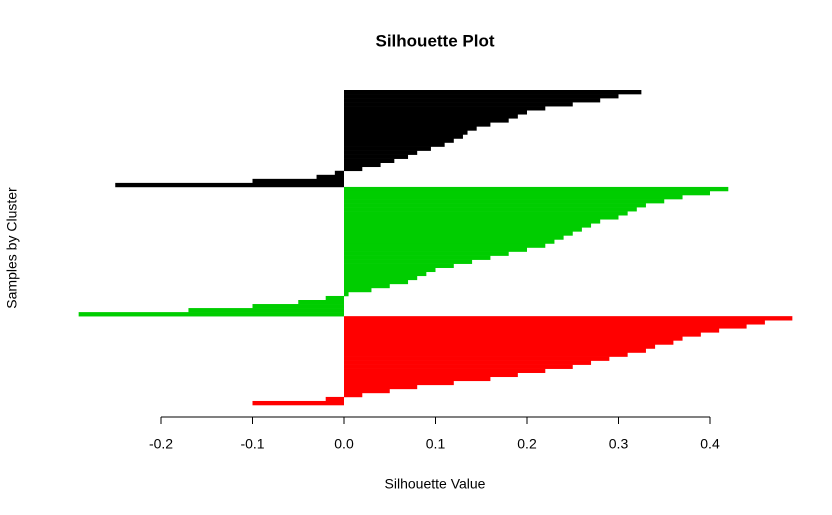 The image size is (832, 515). What do you see at coordinates (710, 444) in the screenshot?
I see `x-tick-label: 0.4` at bounding box center [710, 444].